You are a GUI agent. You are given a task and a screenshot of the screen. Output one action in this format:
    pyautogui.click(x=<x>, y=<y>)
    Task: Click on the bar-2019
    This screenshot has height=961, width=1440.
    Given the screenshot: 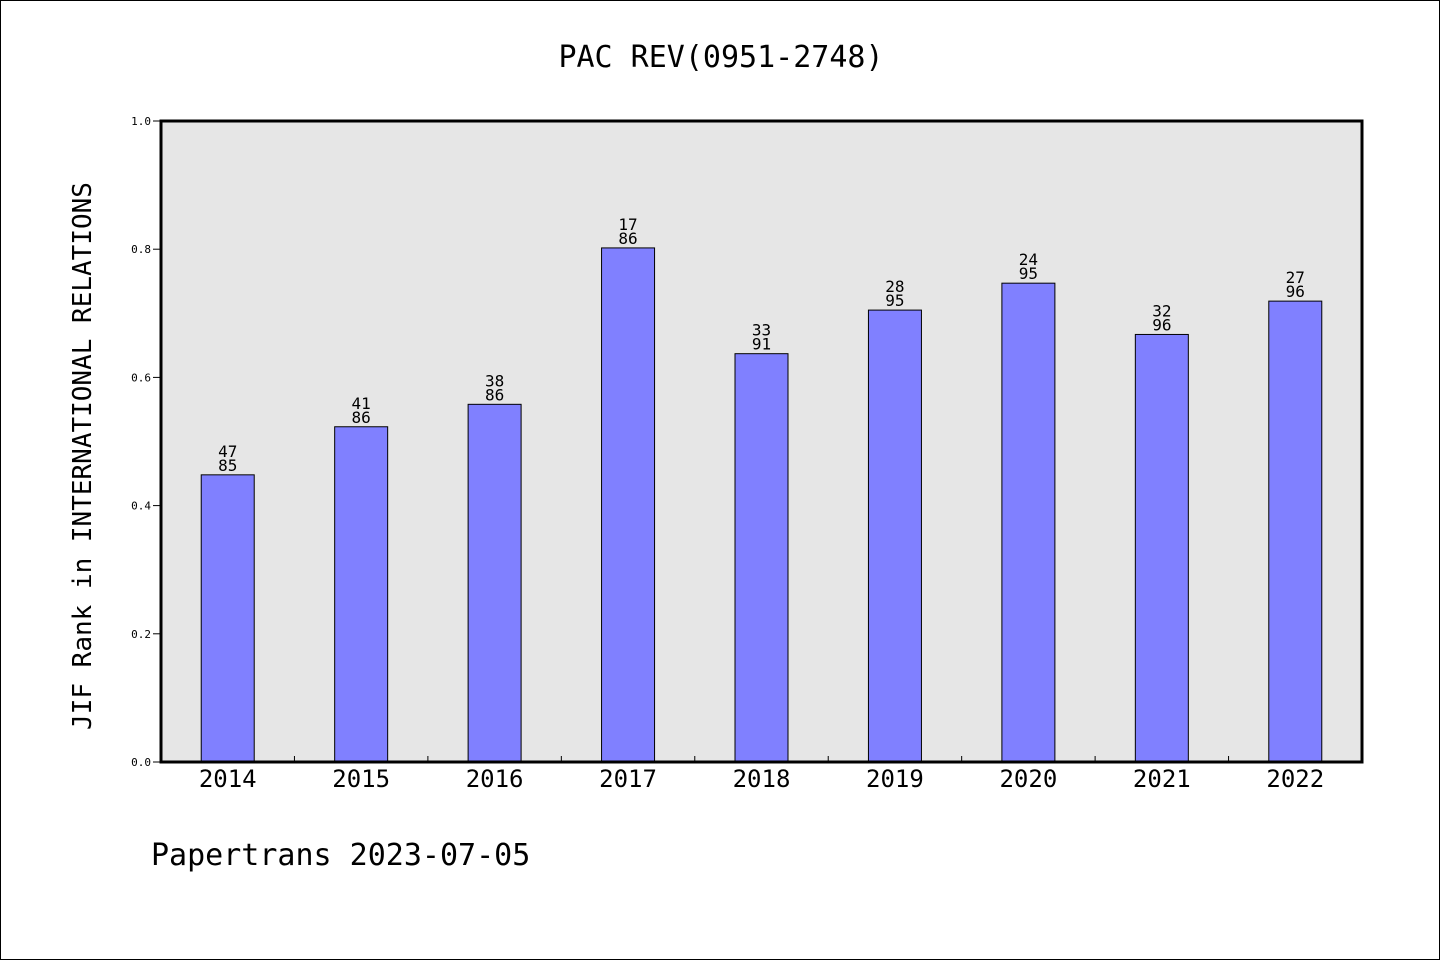 What is the action you would take?
    pyautogui.click(x=894, y=536)
    